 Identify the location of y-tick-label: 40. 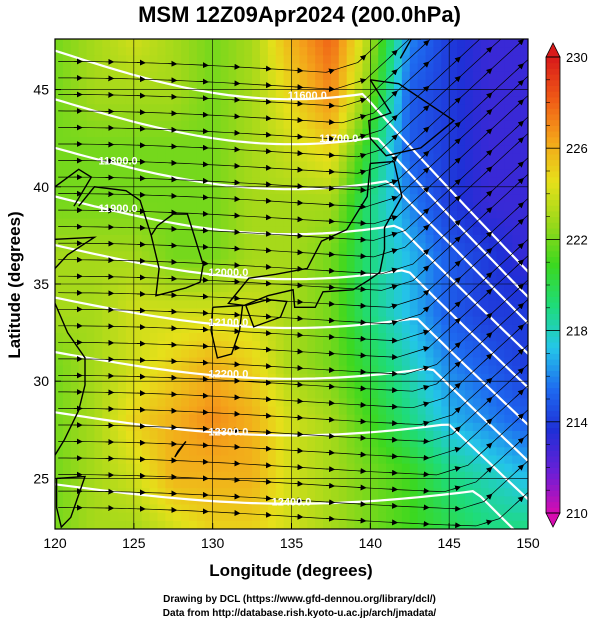
(41, 187).